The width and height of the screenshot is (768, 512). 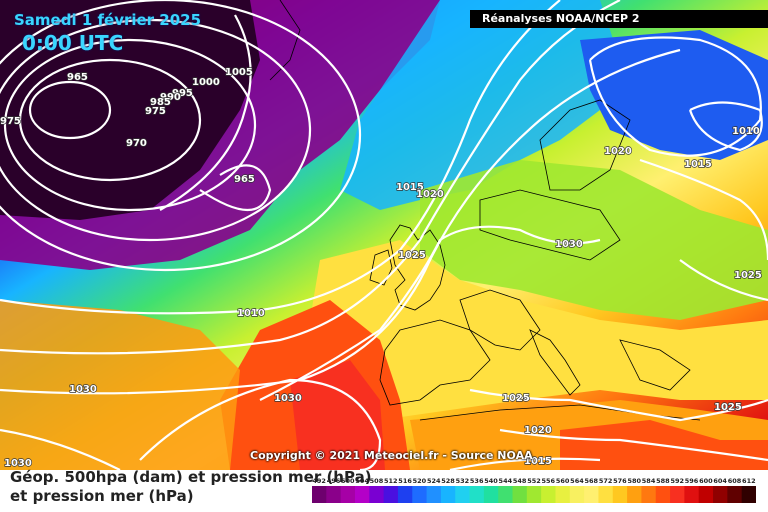 I want to click on isobar-1025-east, so click(x=723, y=280).